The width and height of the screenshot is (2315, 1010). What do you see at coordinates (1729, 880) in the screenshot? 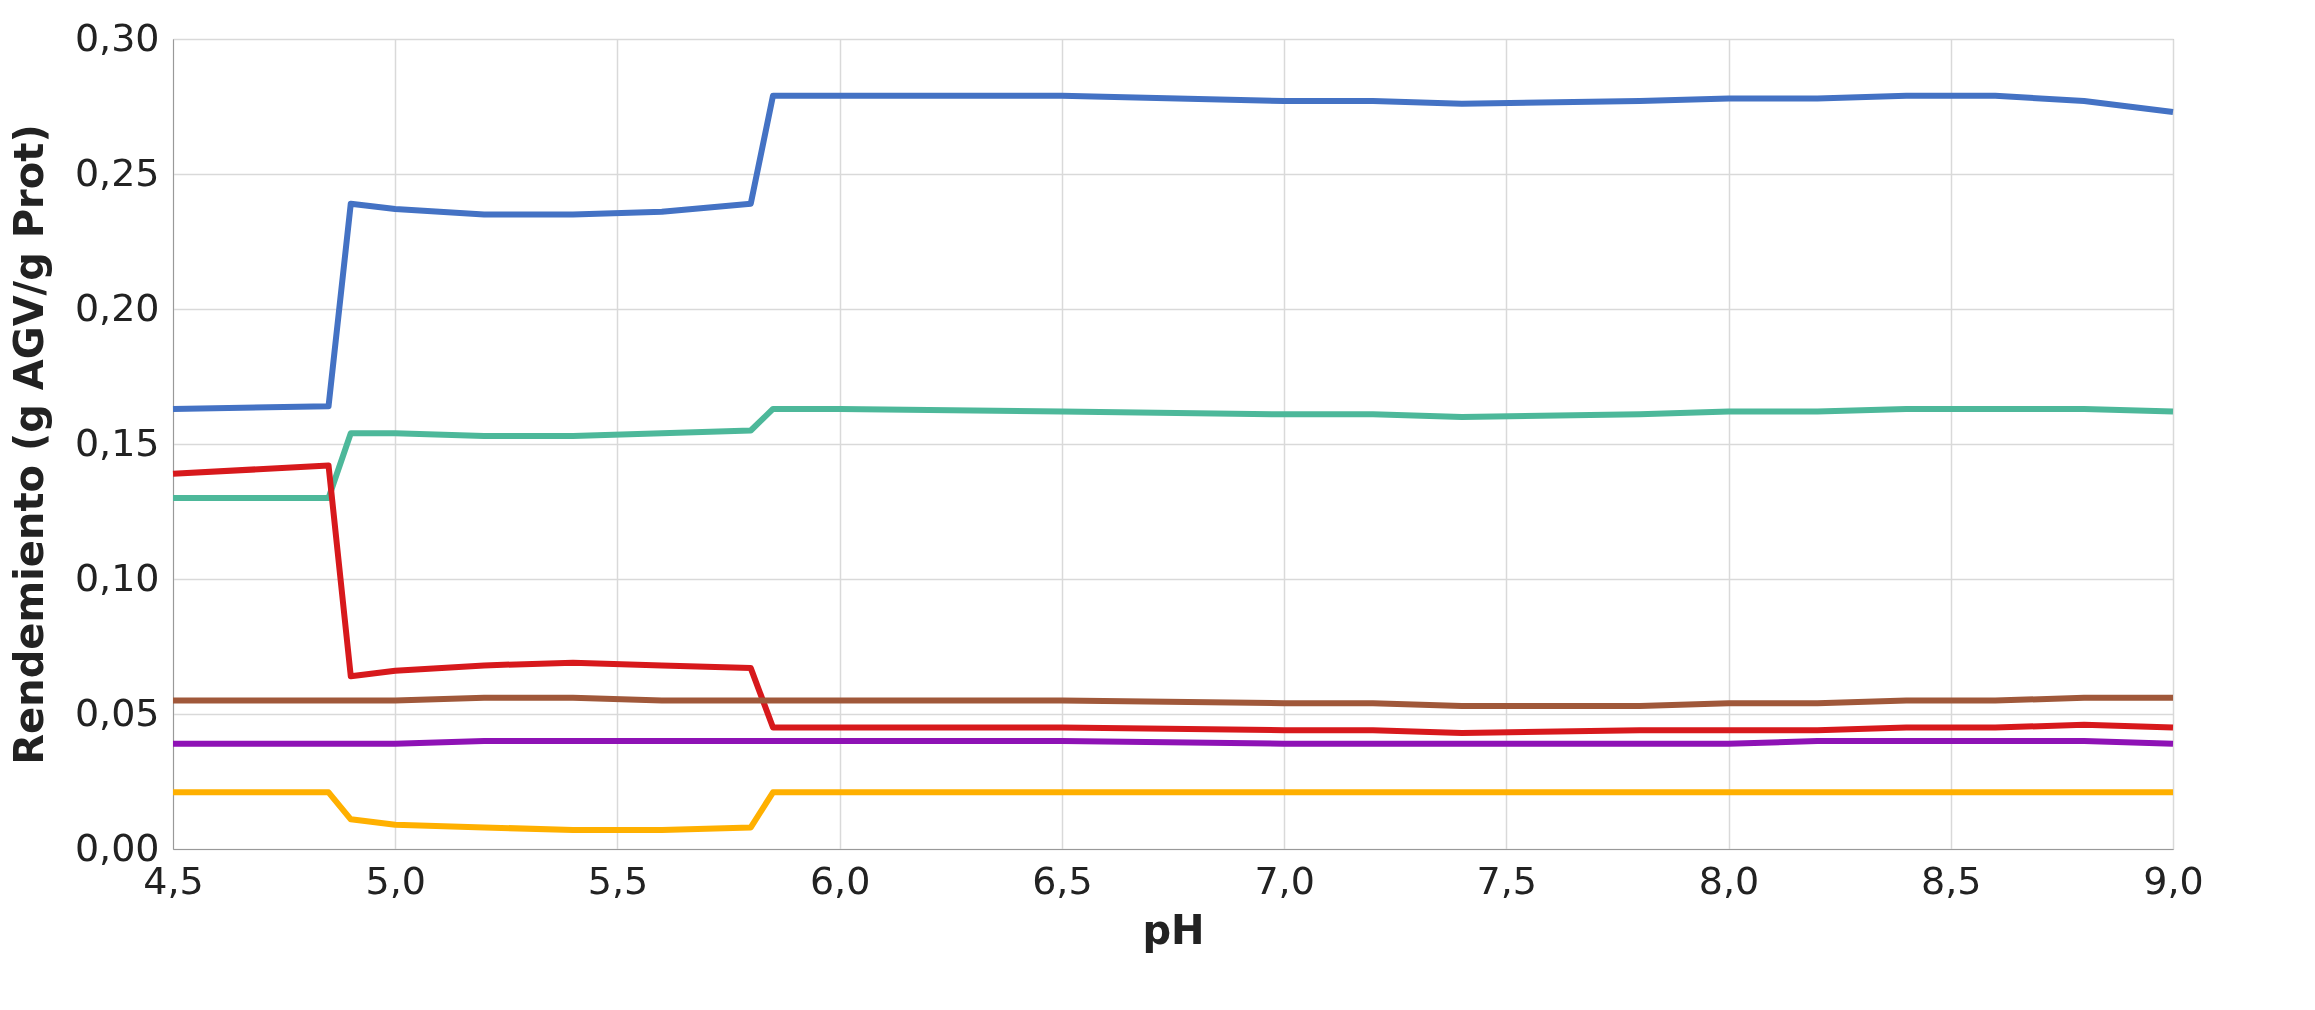
I see `x-tick-label: 8,0` at bounding box center [1729, 880].